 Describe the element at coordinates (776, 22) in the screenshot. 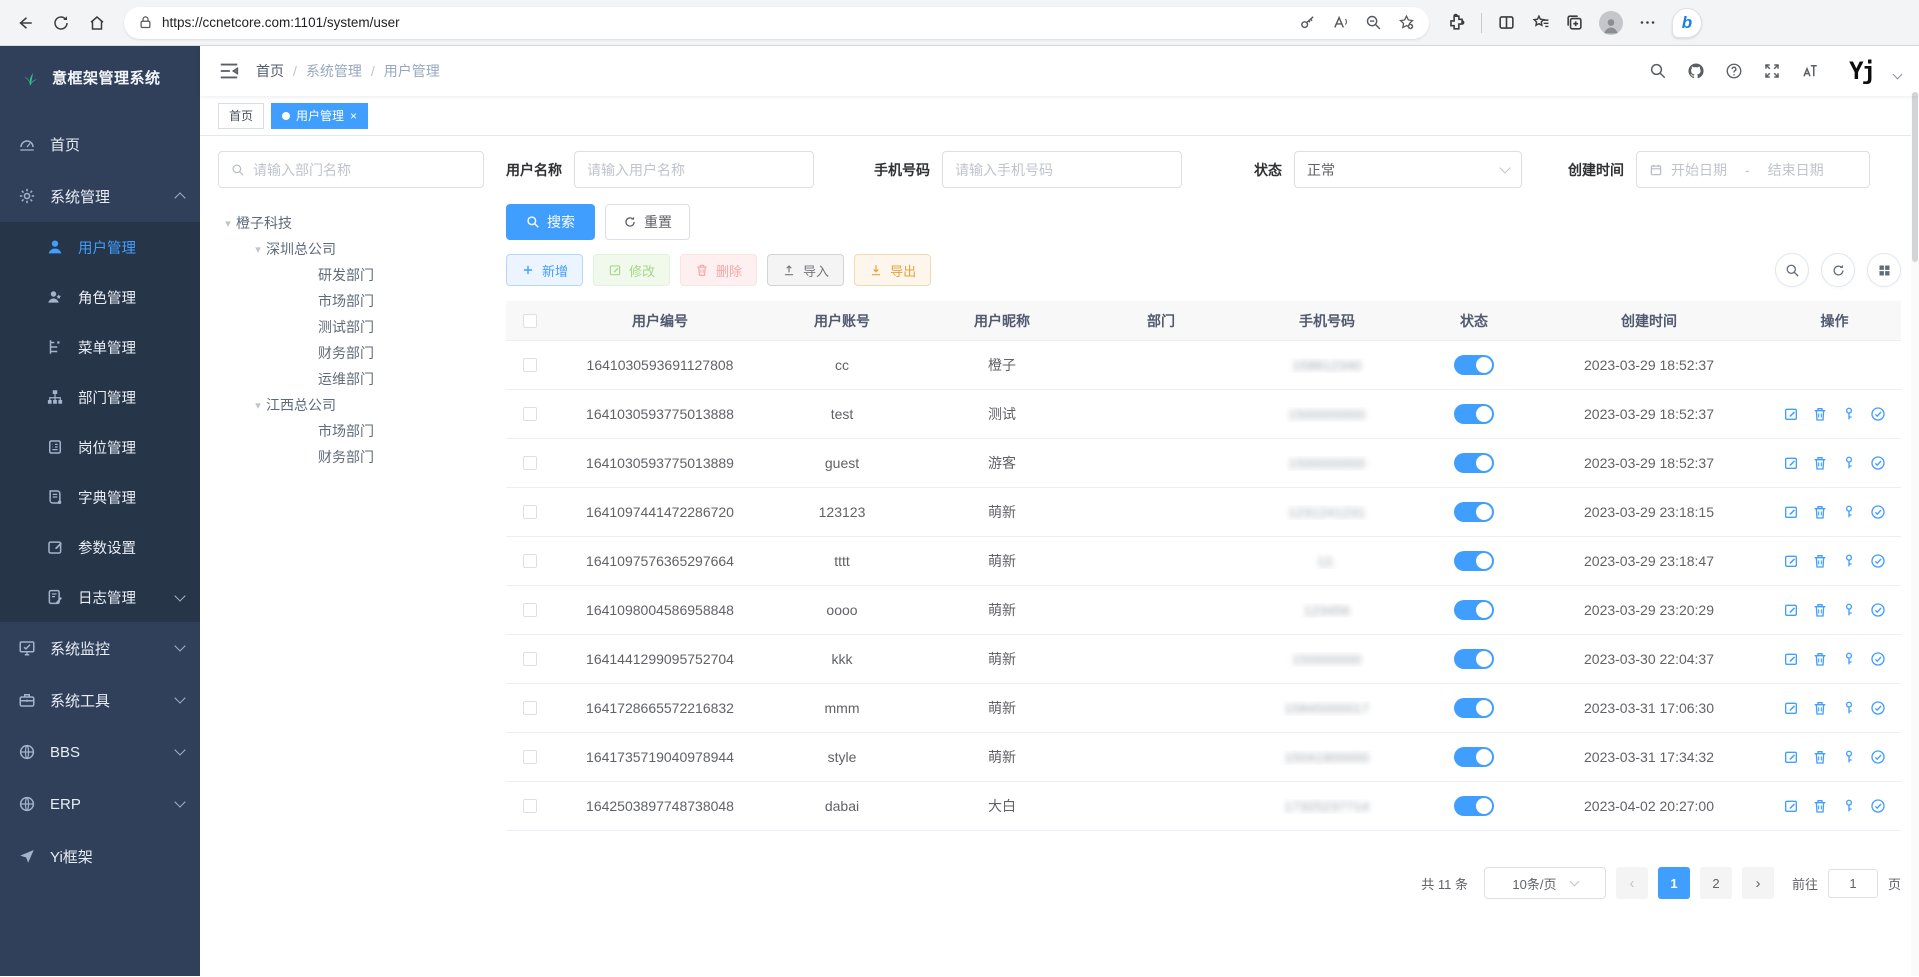

I see `address-bar: https://ccnetcore.com:1101/system/user` at that location.